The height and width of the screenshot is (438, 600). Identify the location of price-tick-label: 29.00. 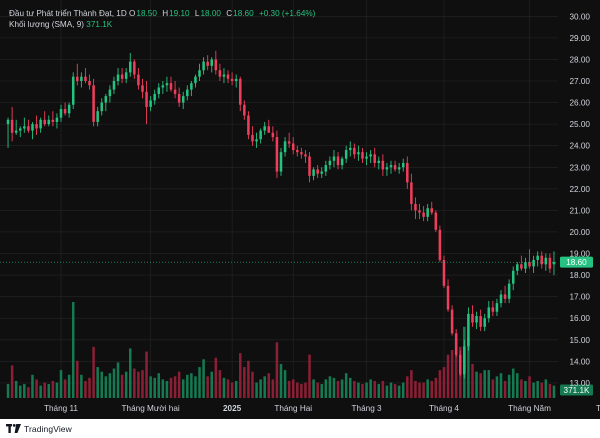
(580, 38).